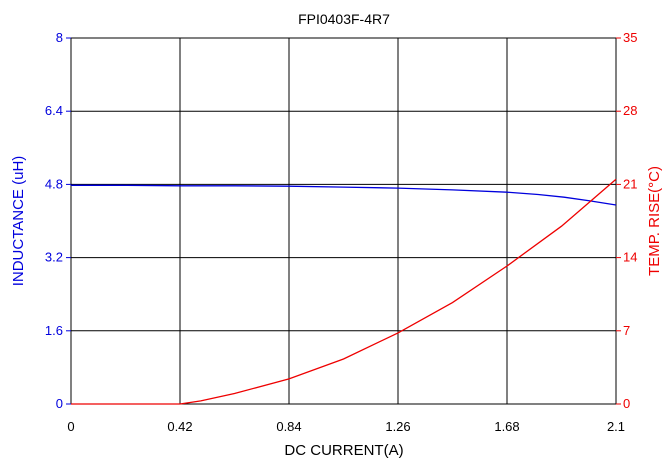  I want to click on x-axis-label: DC CURRENT(A), so click(343, 450).